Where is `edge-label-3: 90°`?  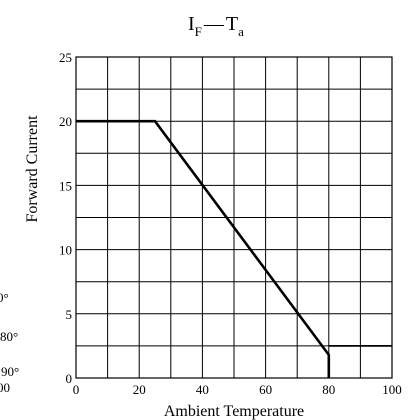 edge-label-3: 90° is located at coordinates (10, 371).